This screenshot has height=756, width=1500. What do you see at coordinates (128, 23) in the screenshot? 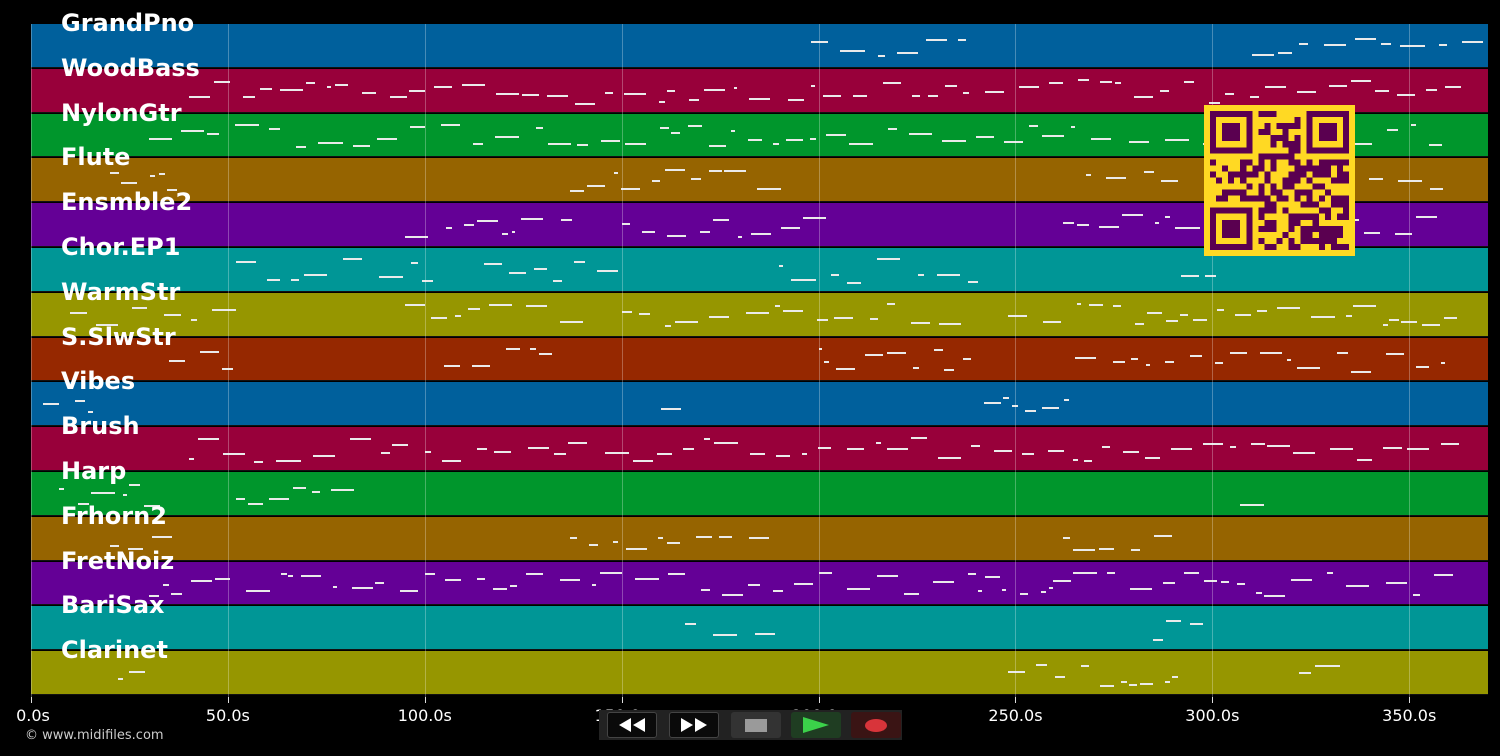
I see `track-label: GrandPno` at bounding box center [128, 23].